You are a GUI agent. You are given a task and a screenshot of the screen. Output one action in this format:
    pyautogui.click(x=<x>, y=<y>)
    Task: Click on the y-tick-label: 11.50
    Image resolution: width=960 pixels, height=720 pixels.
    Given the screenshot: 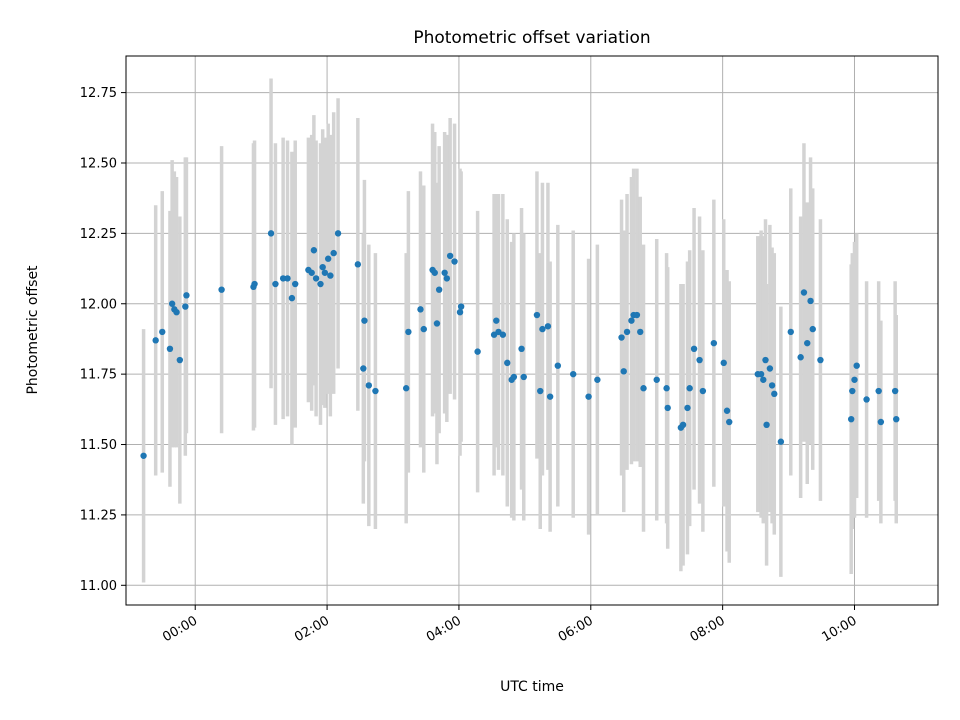 What is the action you would take?
    pyautogui.click(x=98, y=445)
    